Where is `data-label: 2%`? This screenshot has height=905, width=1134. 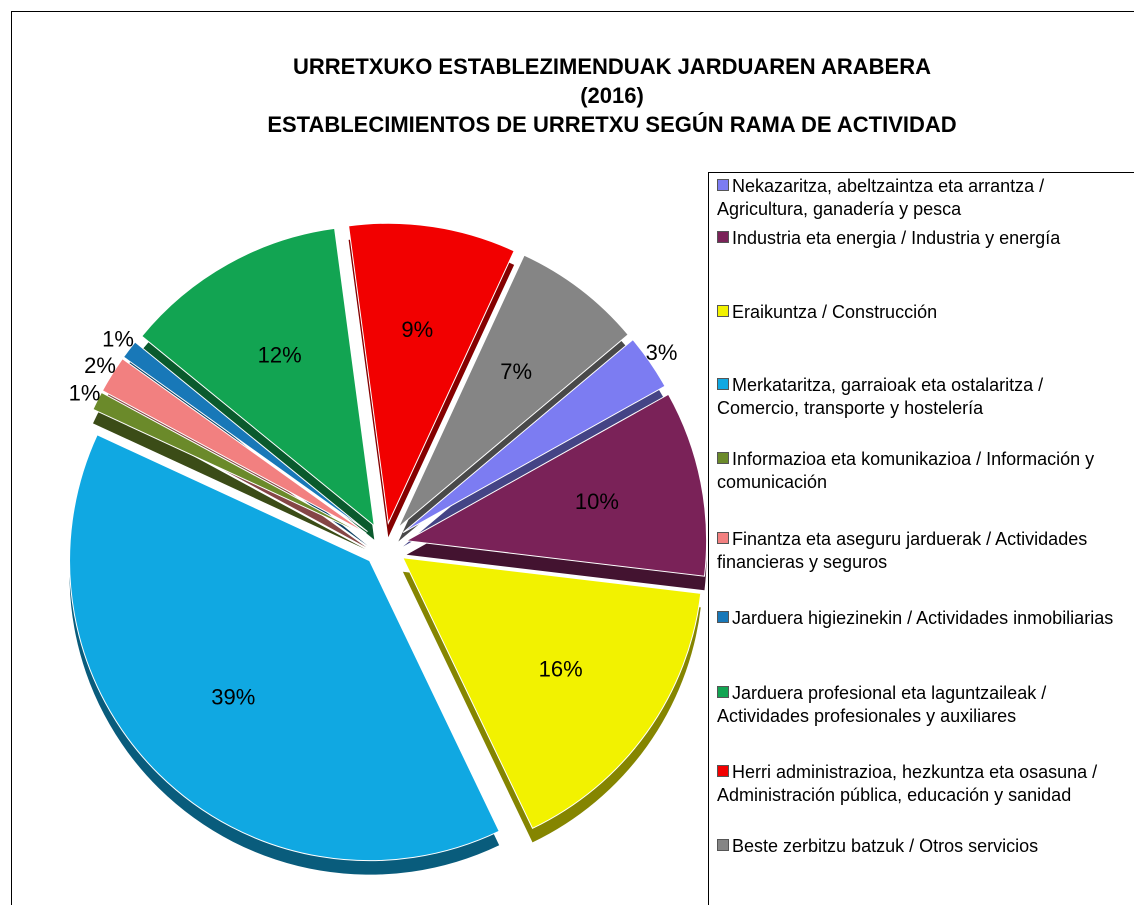
data-label: 2% is located at coordinates (100, 365).